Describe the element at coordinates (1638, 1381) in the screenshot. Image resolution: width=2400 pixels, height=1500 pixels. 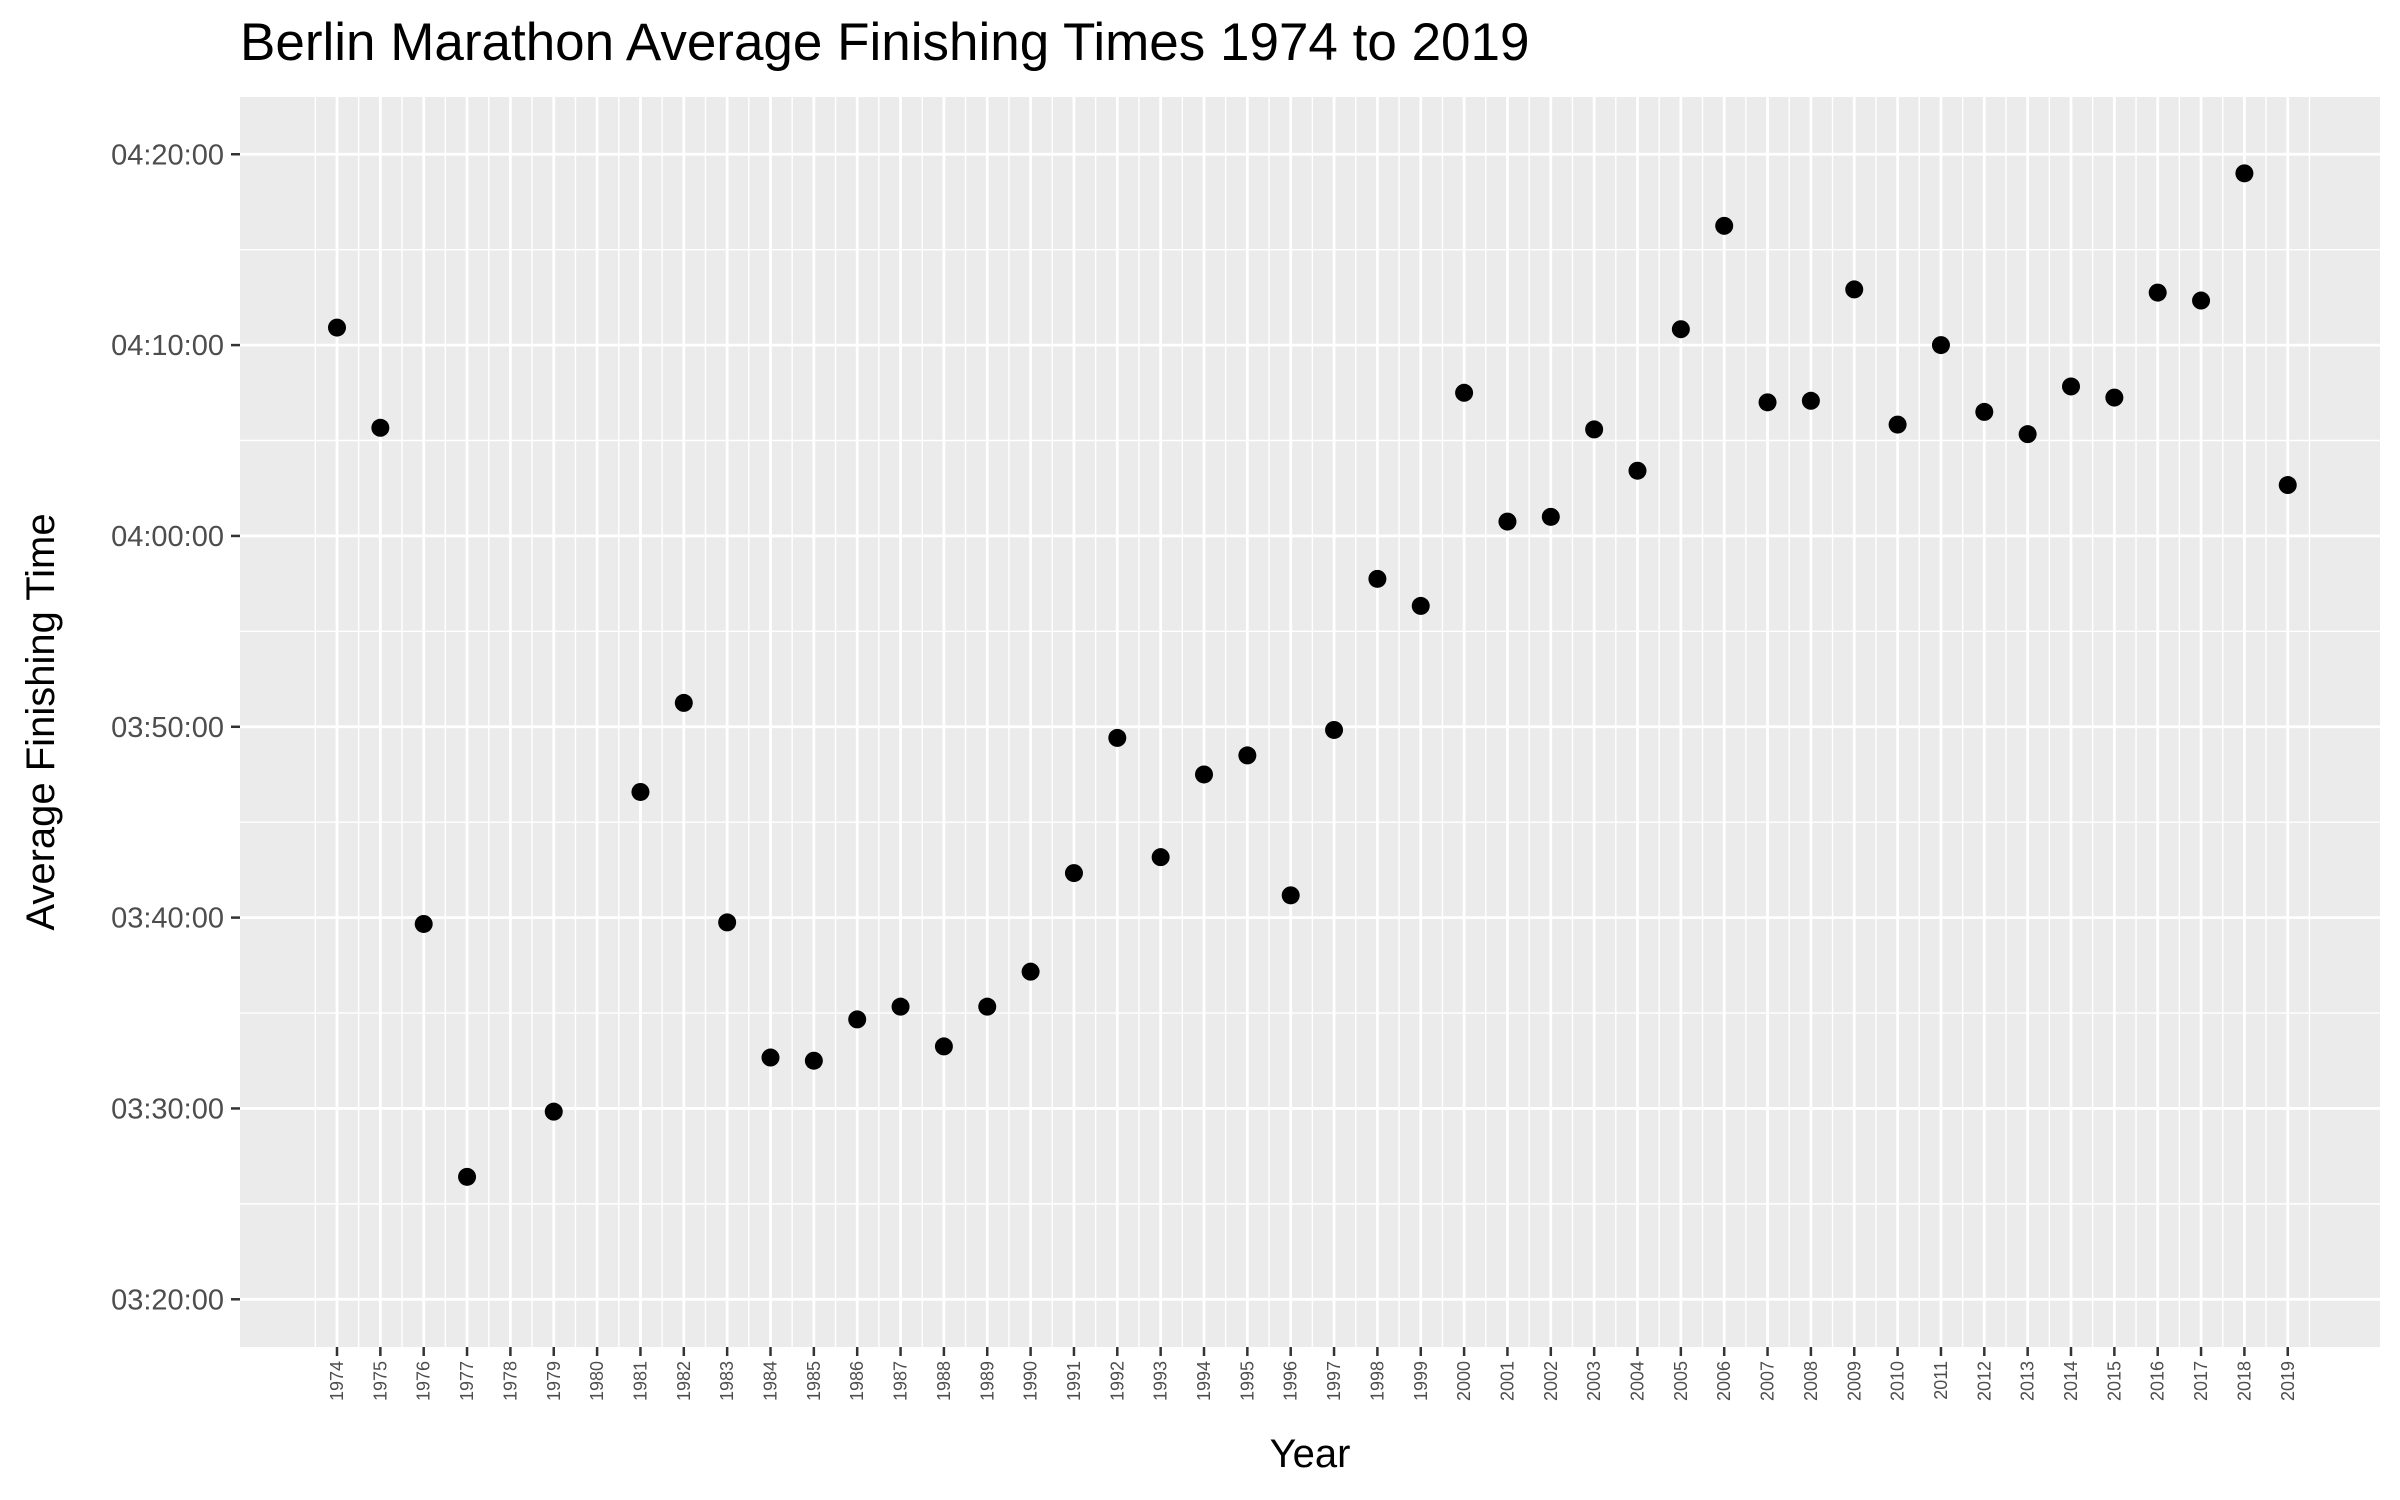
I see `x-tick-label: 2004` at that location.